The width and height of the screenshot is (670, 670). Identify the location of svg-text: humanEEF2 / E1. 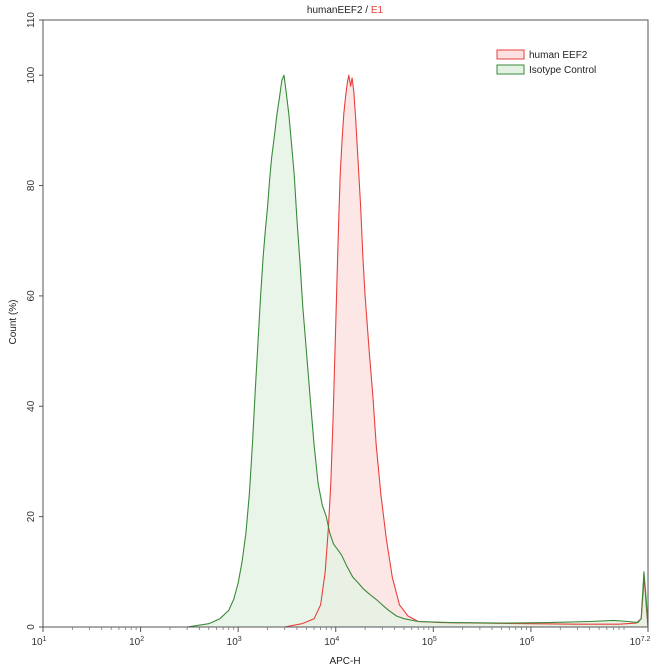
(345, 10).